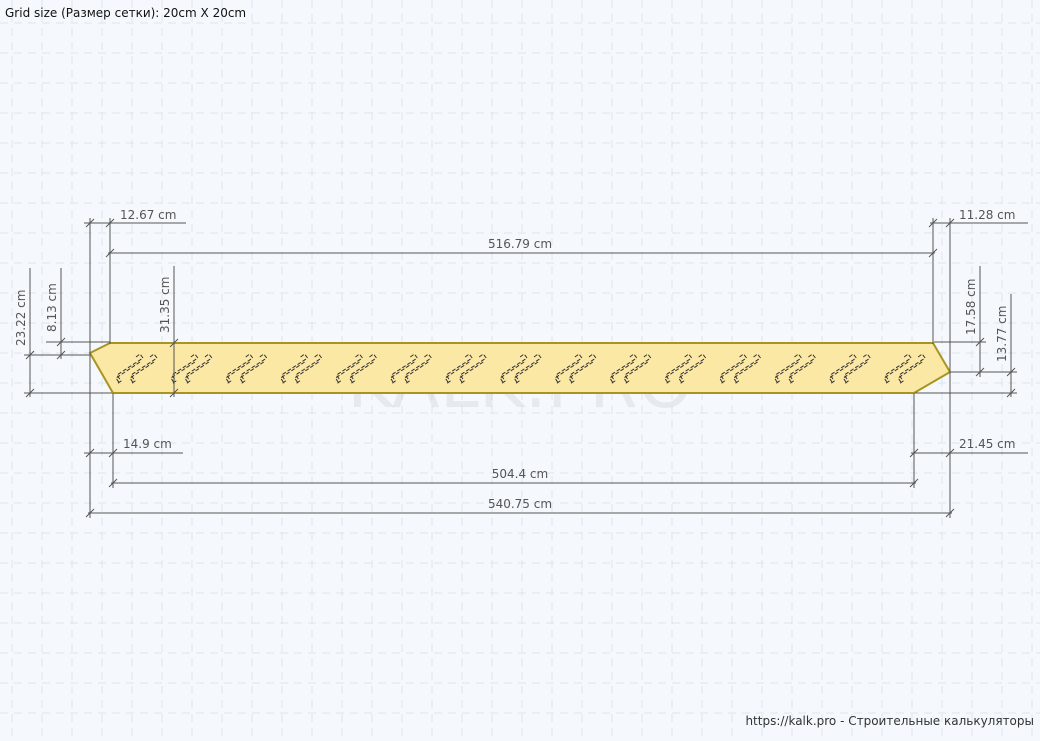 This screenshot has width=1040, height=741. Describe the element at coordinates (971, 307) in the screenshot. I see `dim-right-bevel-top: 17.58 cm` at that location.